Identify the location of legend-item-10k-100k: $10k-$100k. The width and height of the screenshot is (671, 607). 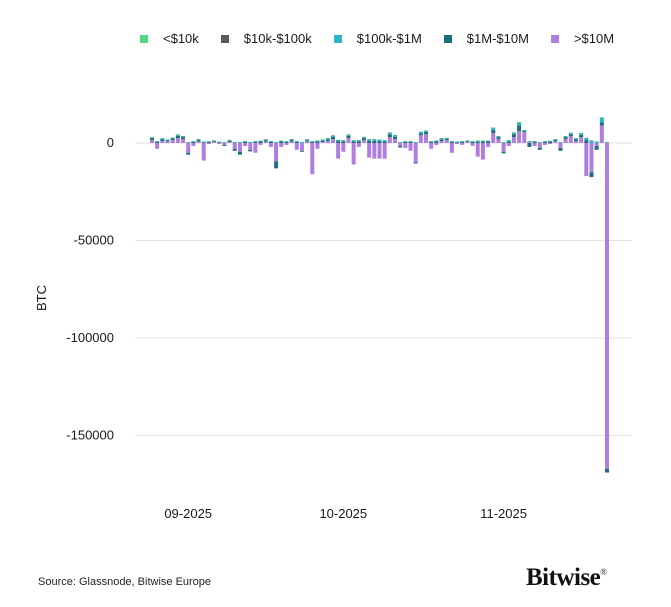
(266, 38).